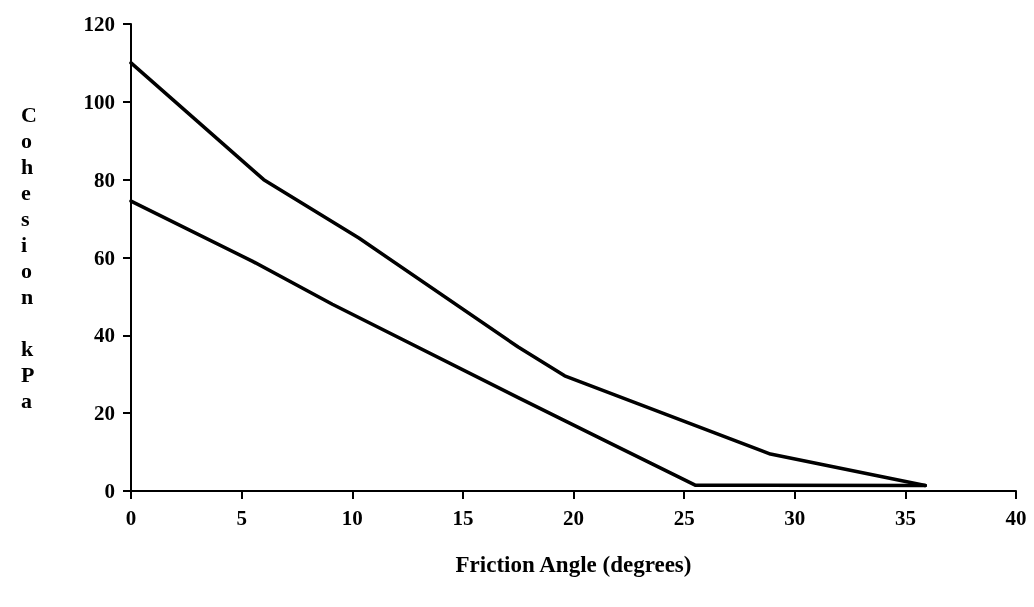  What do you see at coordinates (573, 517) in the screenshot?
I see `x-tick-label: 20` at bounding box center [573, 517].